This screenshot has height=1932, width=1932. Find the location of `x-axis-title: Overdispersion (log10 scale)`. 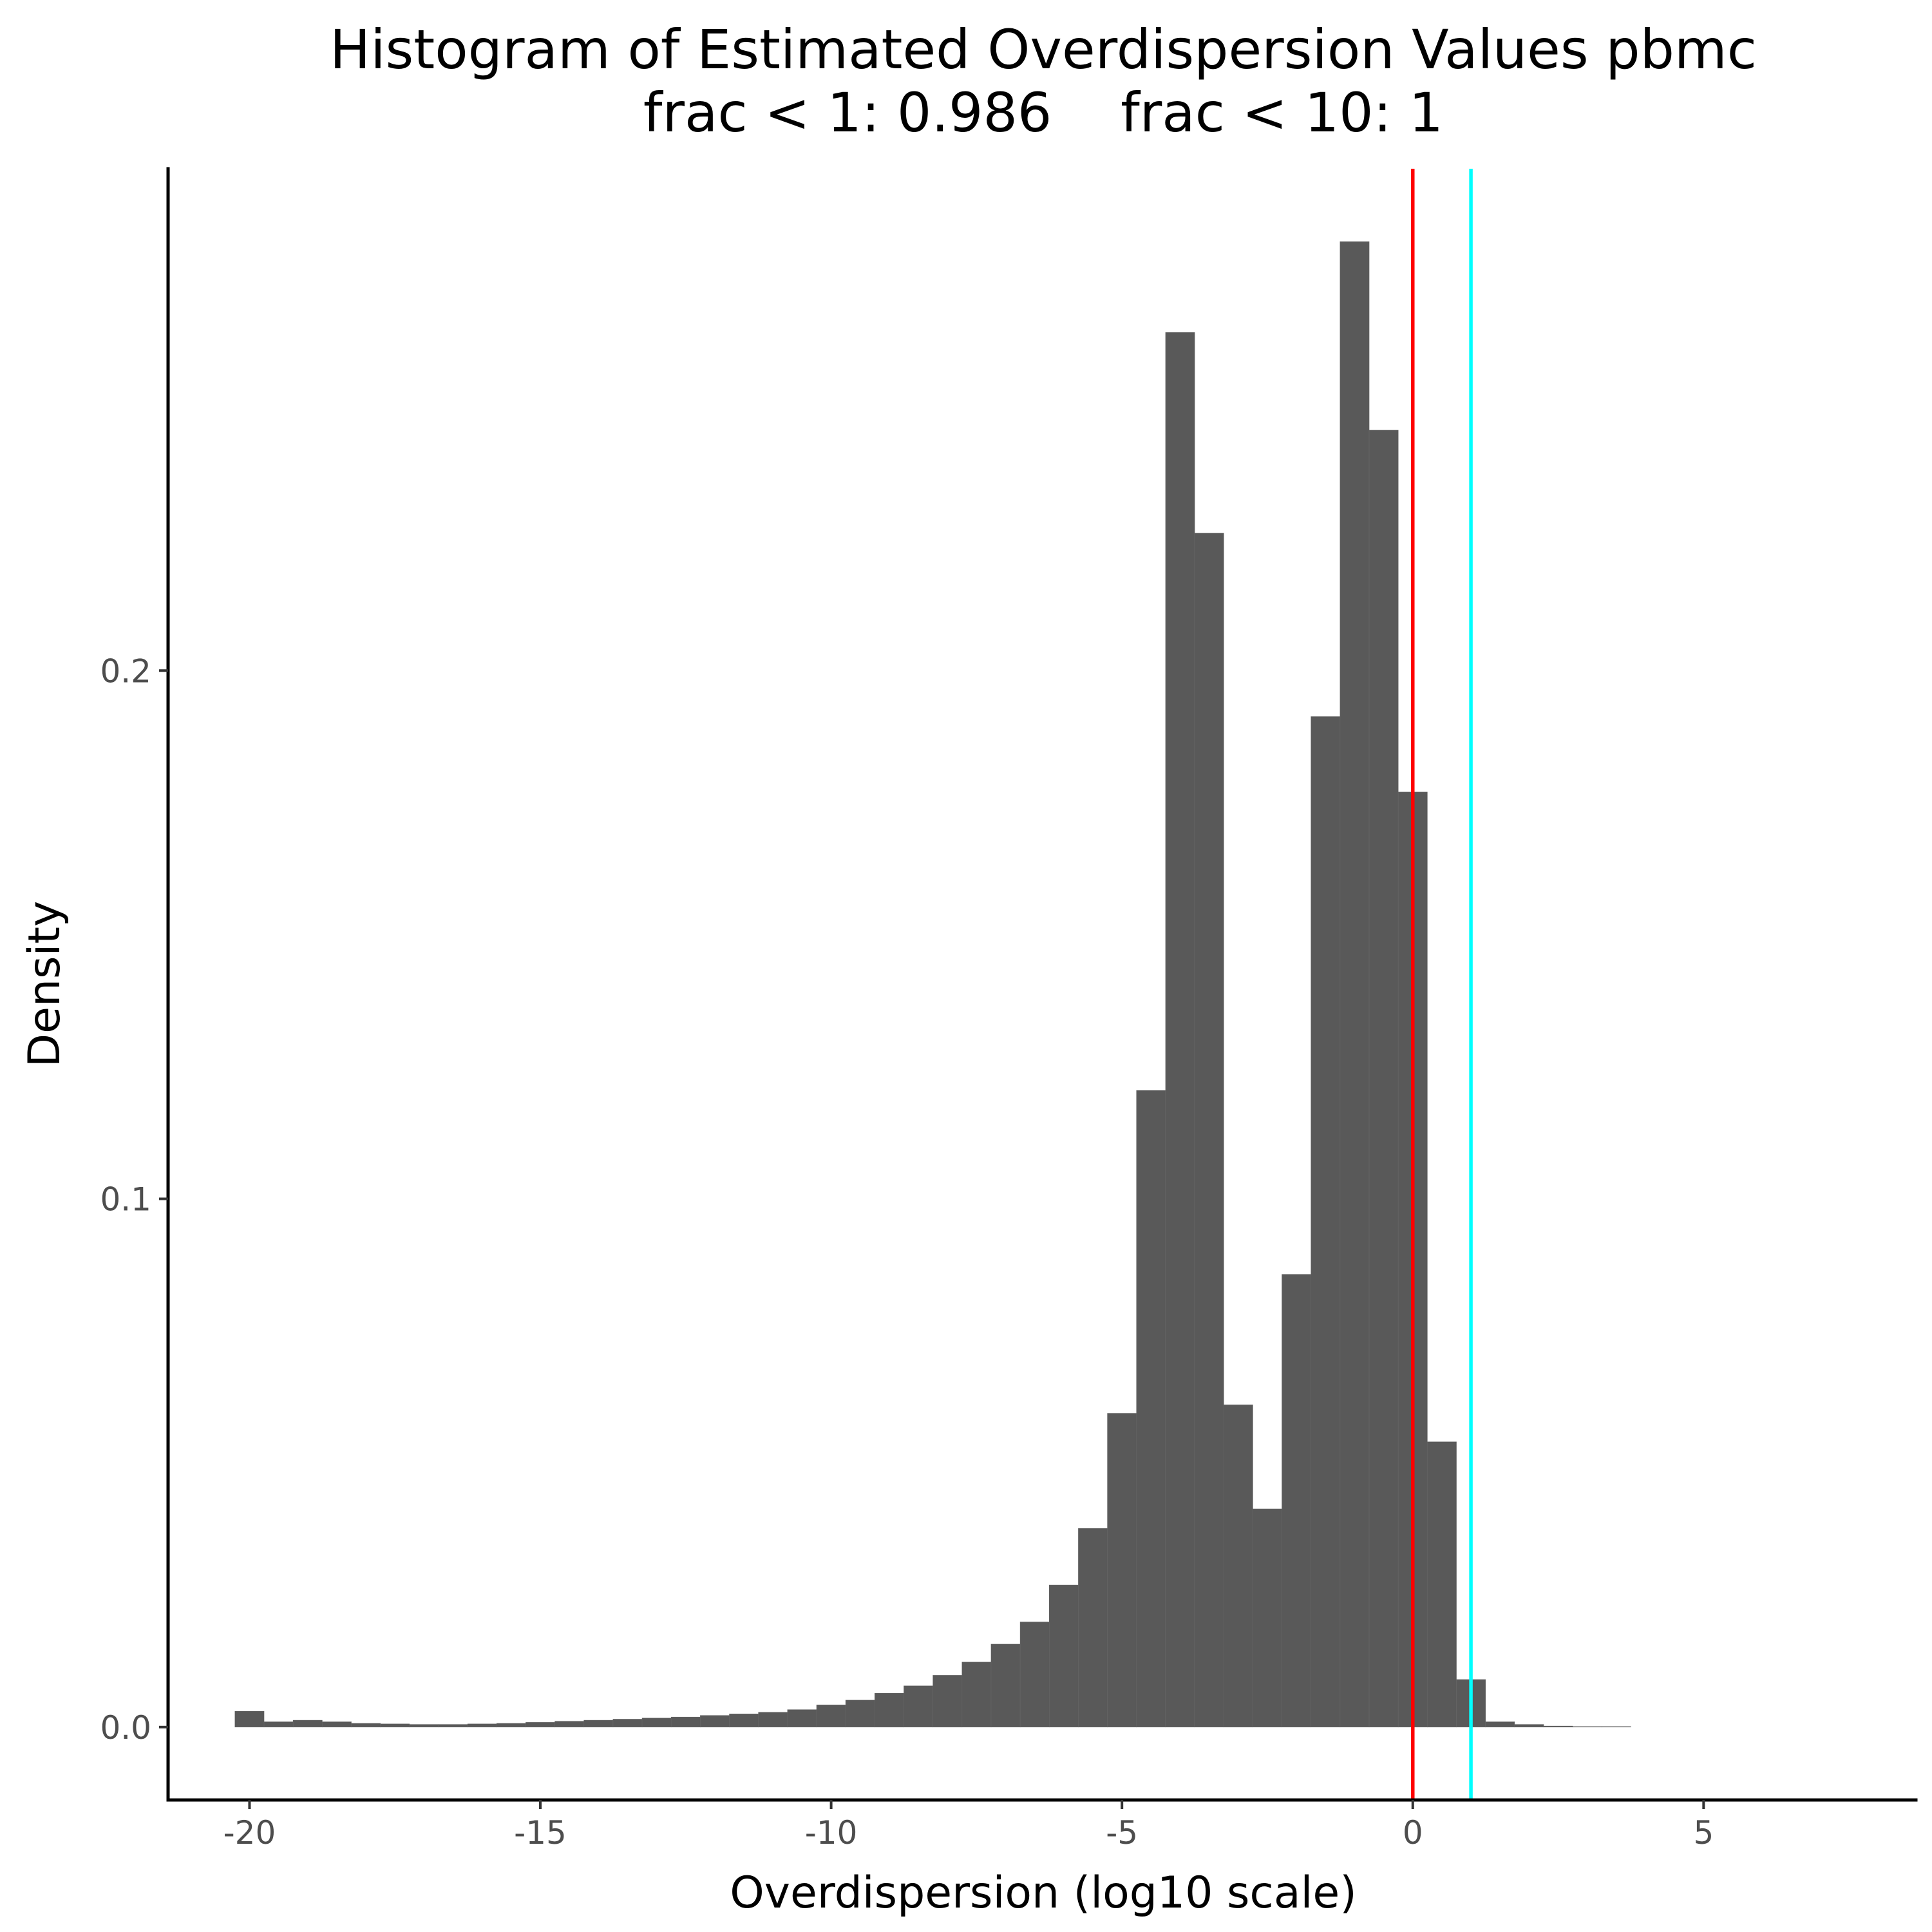

x-axis-title: Overdispersion (log10 scale) is located at coordinates (1043, 1893).